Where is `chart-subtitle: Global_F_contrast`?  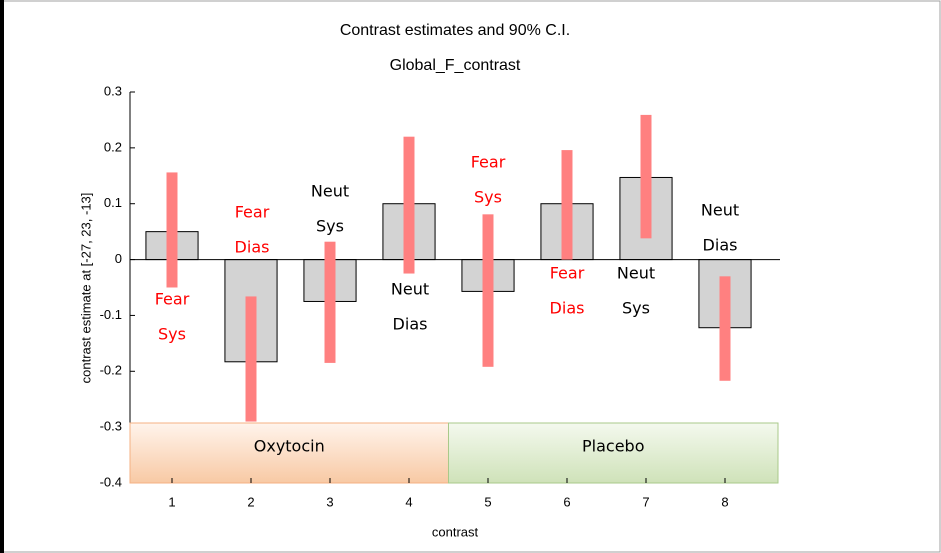
chart-subtitle: Global_F_contrast is located at coordinates (455, 65).